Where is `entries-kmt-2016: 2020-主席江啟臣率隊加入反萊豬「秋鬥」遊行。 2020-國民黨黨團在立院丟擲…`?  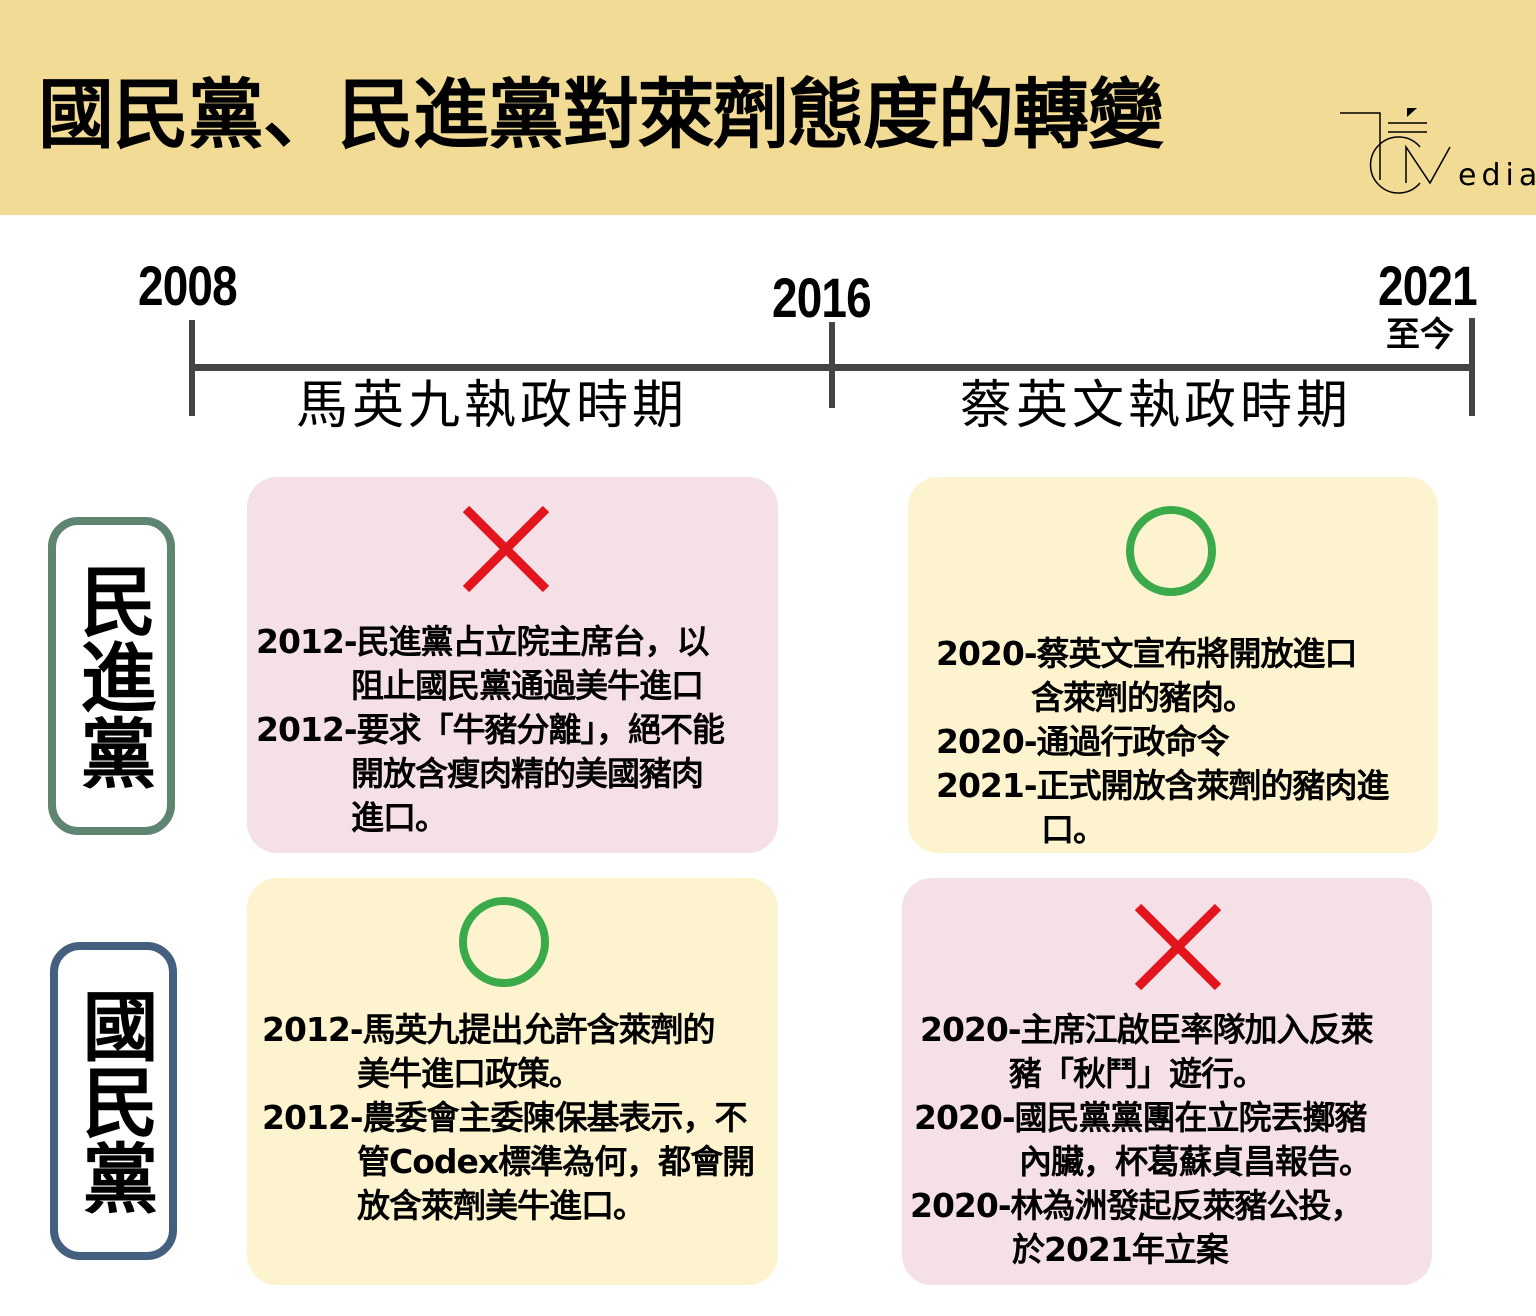 entries-kmt-2016: 2020-主席江啟臣率隊加入反萊豬「秋鬥」遊行。 2020-國民黨黨團在立院丟擲… is located at coordinates (1142, 1140).